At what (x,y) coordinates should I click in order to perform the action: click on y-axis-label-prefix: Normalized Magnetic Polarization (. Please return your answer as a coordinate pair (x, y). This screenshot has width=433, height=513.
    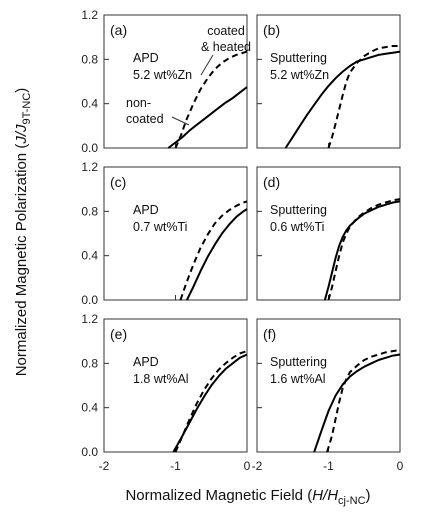
    Looking at the image, I should click on (21, 260).